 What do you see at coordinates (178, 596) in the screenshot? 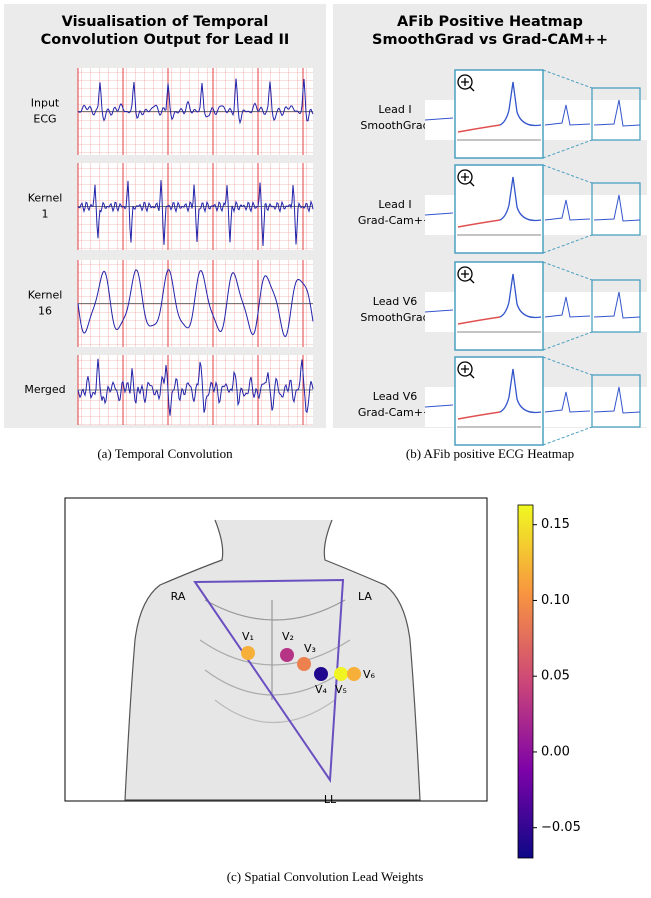
I see `limb-label: RA` at bounding box center [178, 596].